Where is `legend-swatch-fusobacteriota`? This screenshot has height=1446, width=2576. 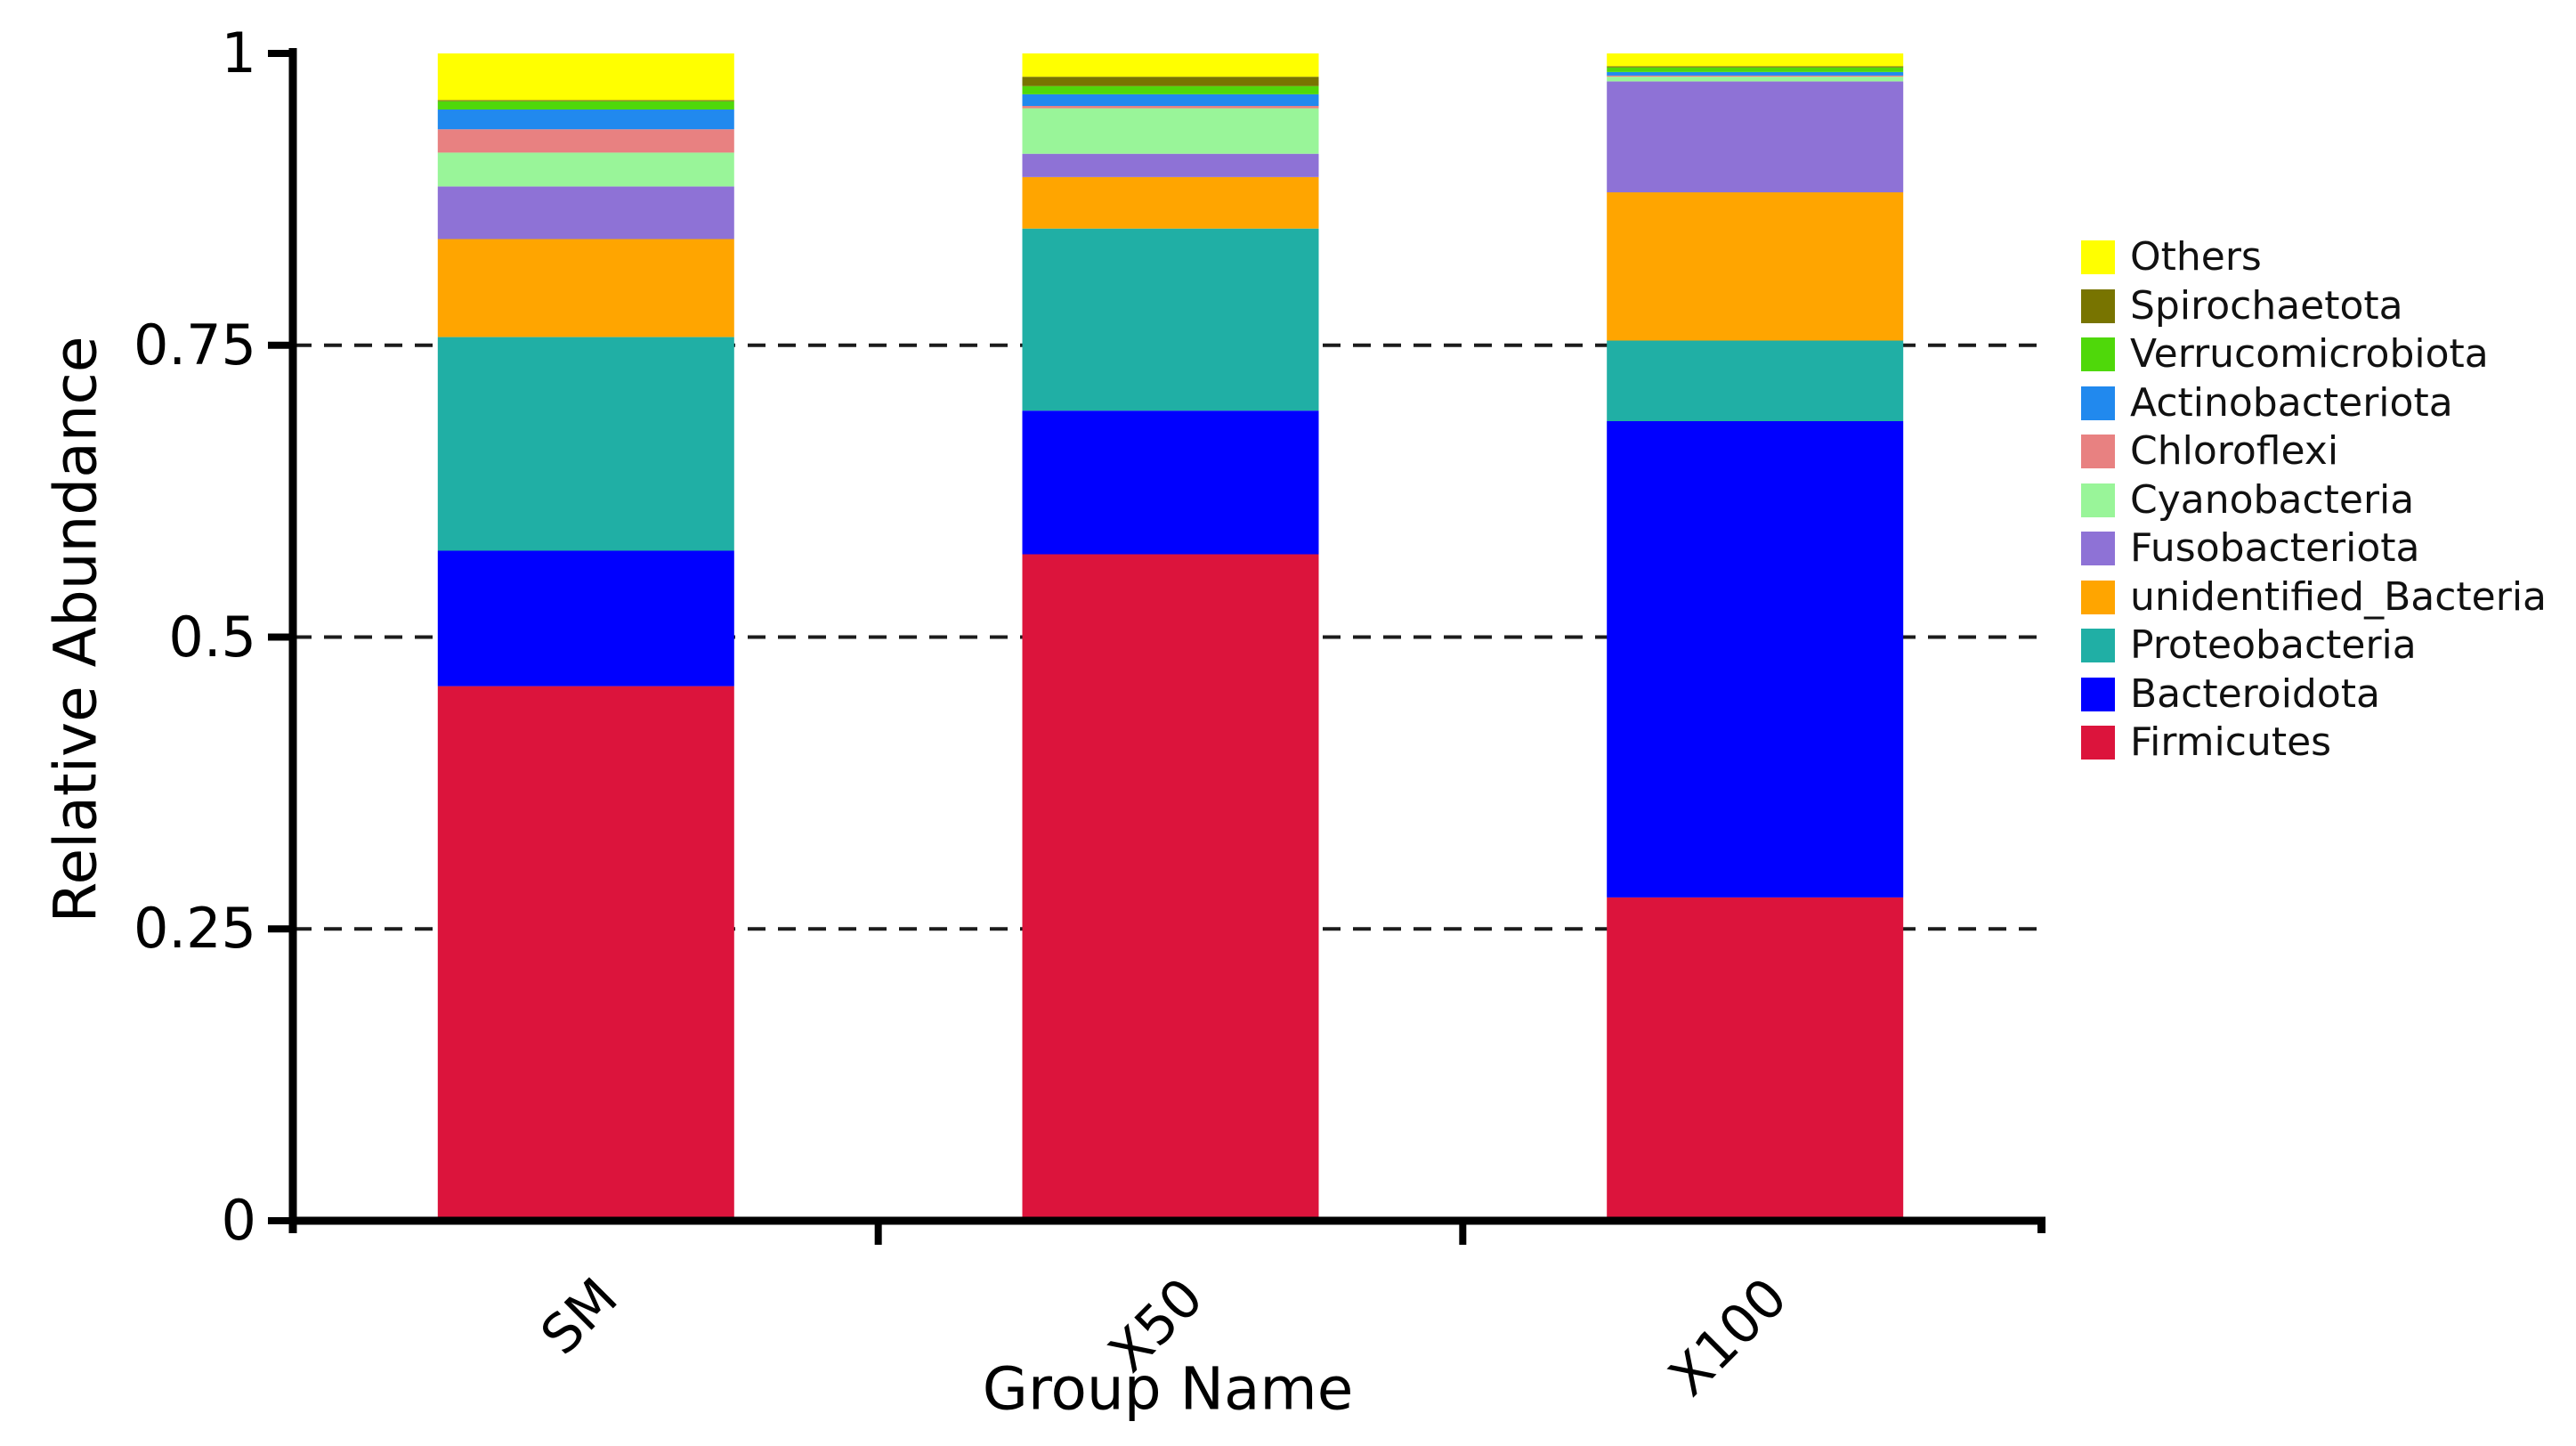
legend-swatch-fusobacteriota is located at coordinates (2098, 549).